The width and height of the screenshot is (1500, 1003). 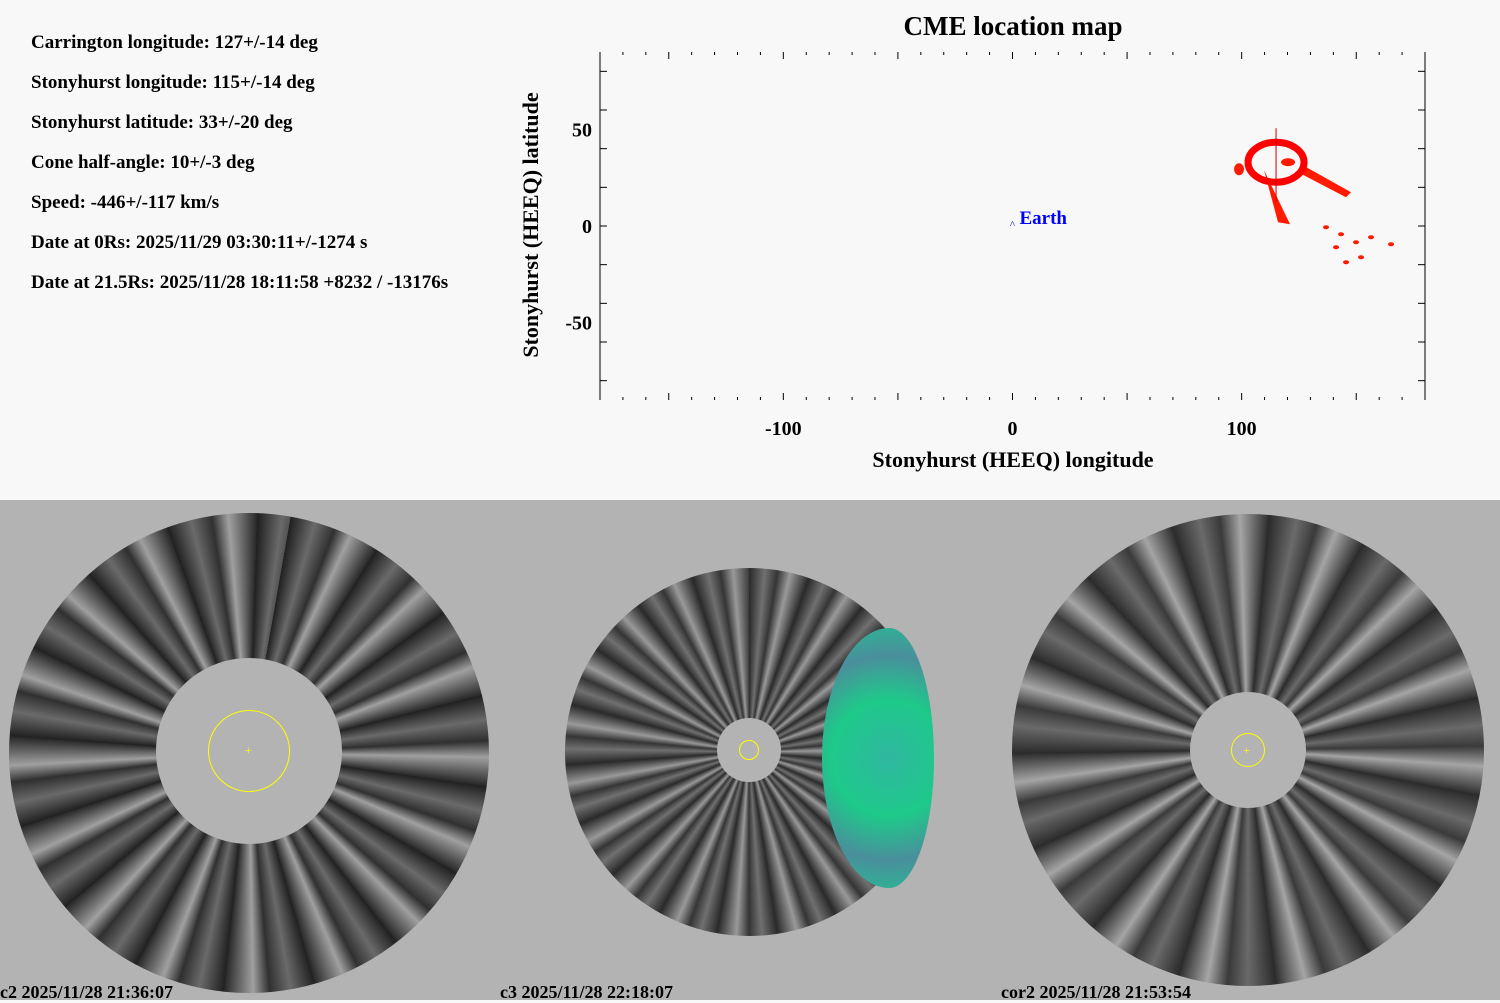 I want to click on speed: Speed: -446+/-117 km/s, so click(x=125, y=202).